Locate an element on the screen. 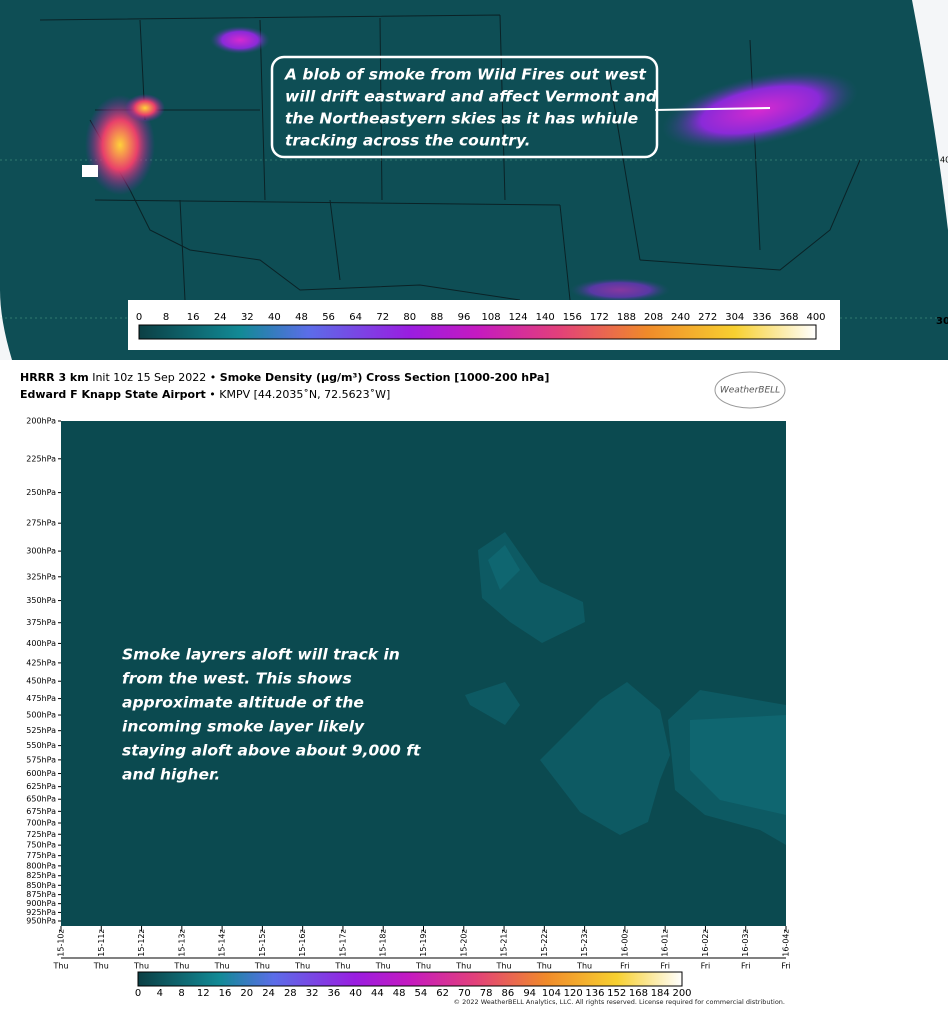 Image resolution: width=948 pixels, height=1014 pixels. colorbar-label: 94 is located at coordinates (529, 993).